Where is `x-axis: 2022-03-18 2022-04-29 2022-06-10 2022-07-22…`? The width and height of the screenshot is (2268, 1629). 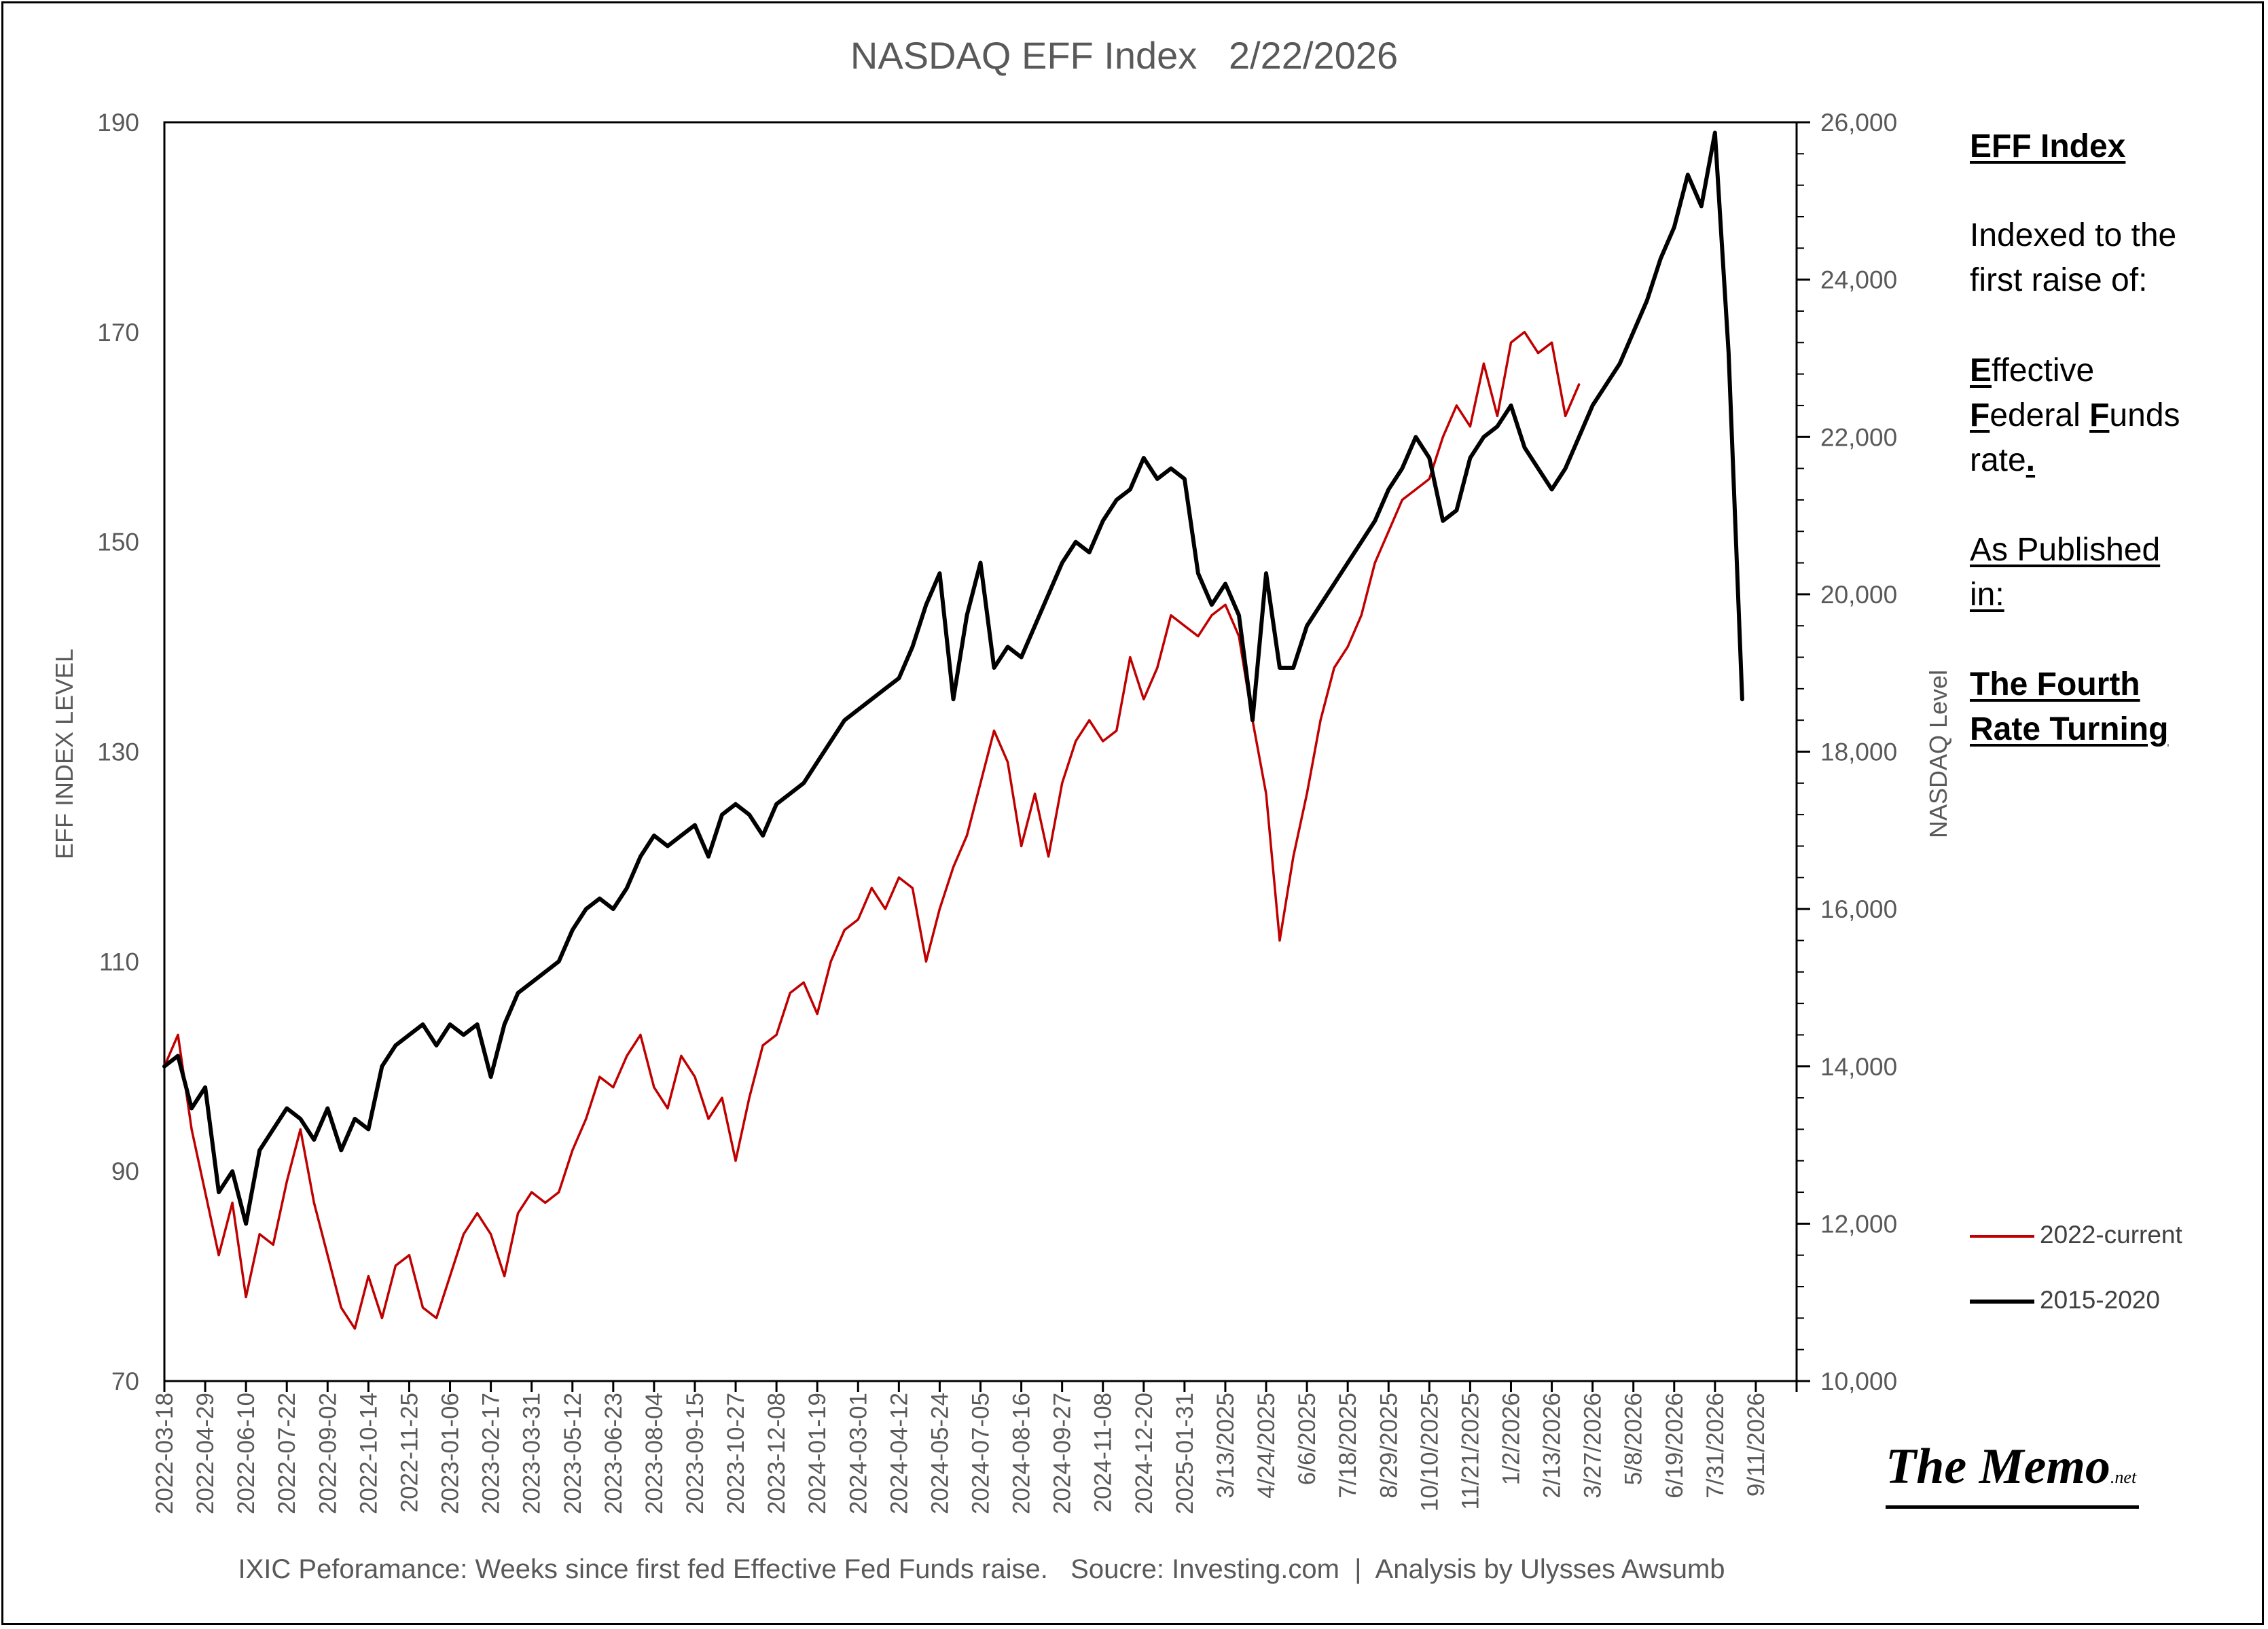 x-axis: 2022-03-18 2022-04-29 2022-06-10 2022-07-22… is located at coordinates (974, 1448).